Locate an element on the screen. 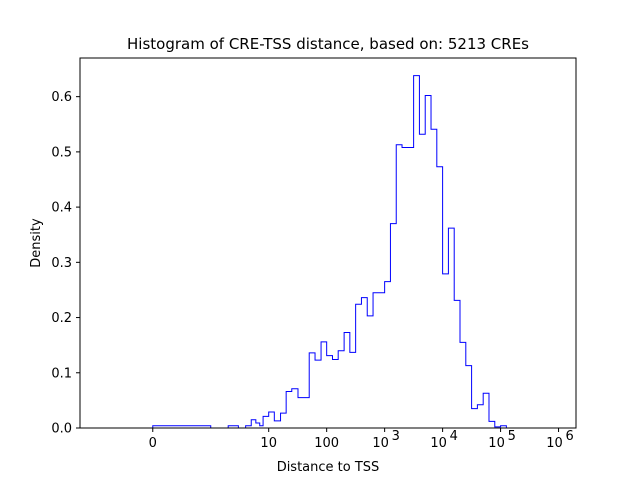 This screenshot has height=480, width=640. x-axis-label: Distance to TSS is located at coordinates (328, 467).